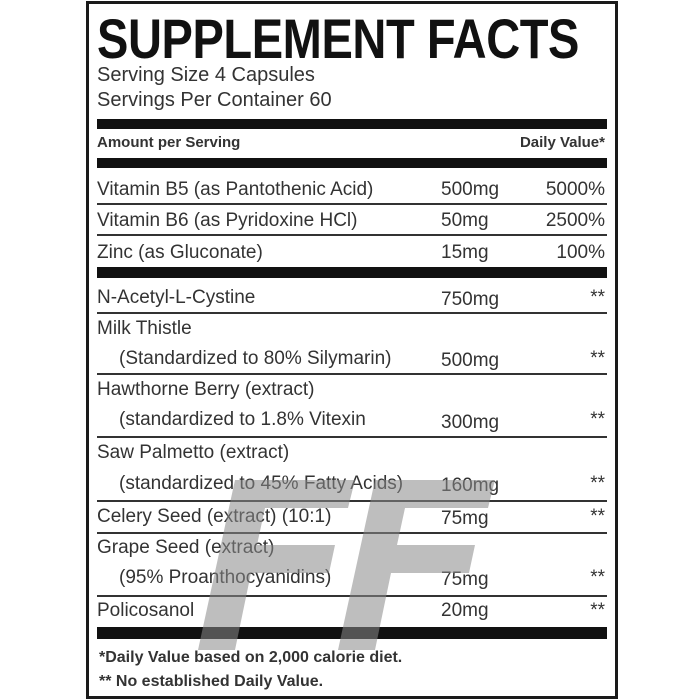  I want to click on ingredient-detail: (Standardized to 80% Silymarin), so click(255, 358).